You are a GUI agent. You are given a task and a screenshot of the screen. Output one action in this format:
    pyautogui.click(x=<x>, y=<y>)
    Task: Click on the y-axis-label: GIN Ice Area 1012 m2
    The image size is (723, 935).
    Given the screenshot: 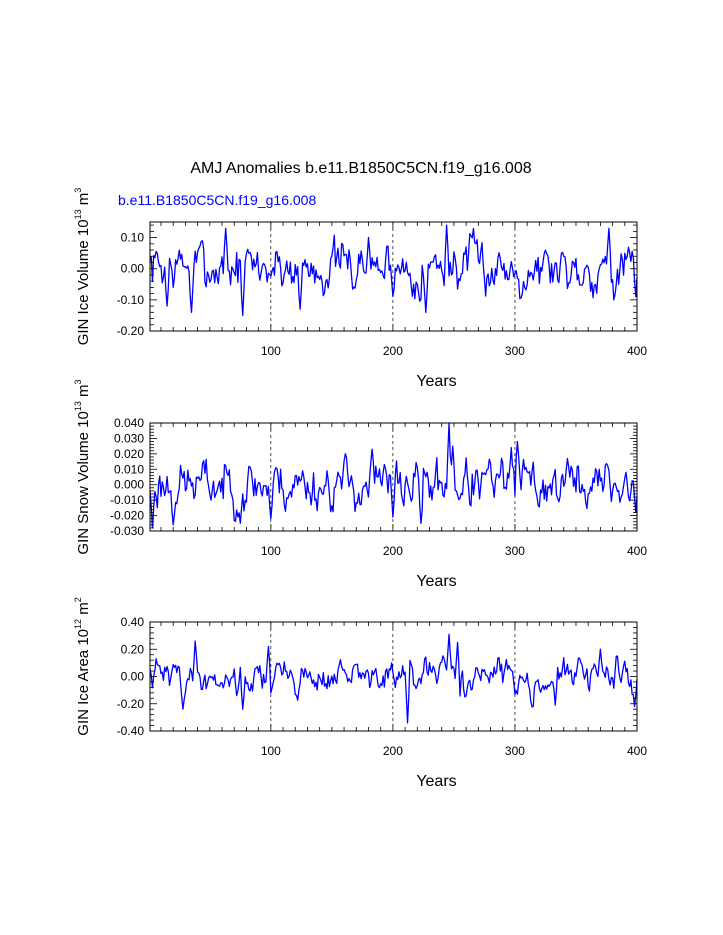 What is the action you would take?
    pyautogui.click(x=82, y=666)
    